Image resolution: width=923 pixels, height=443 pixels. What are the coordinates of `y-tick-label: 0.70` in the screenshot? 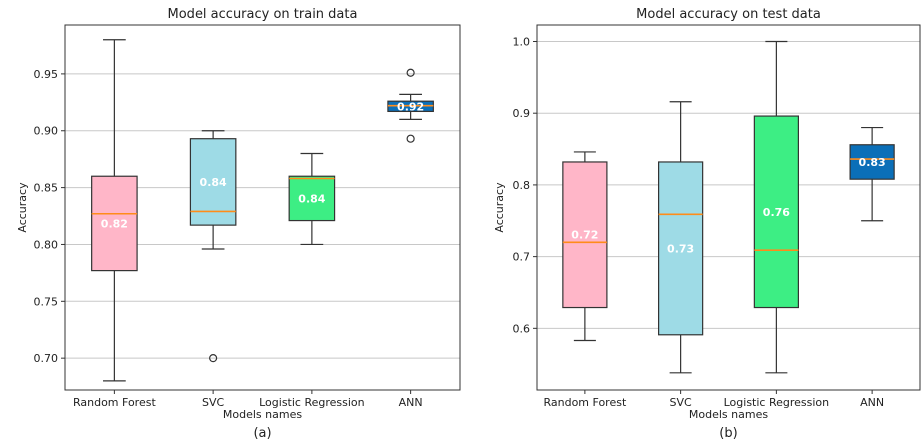 It's located at (46, 358).